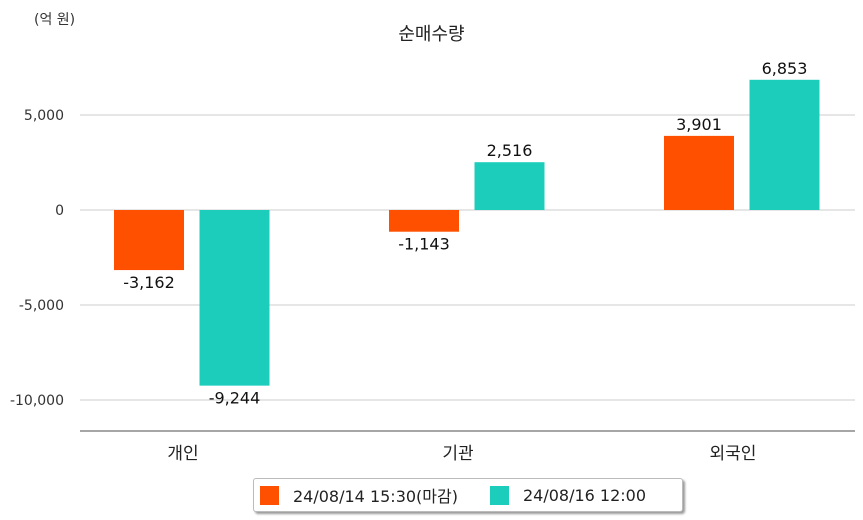  I want to click on legend-label-0: 24/08/14 15:30(마감), so click(375, 496).